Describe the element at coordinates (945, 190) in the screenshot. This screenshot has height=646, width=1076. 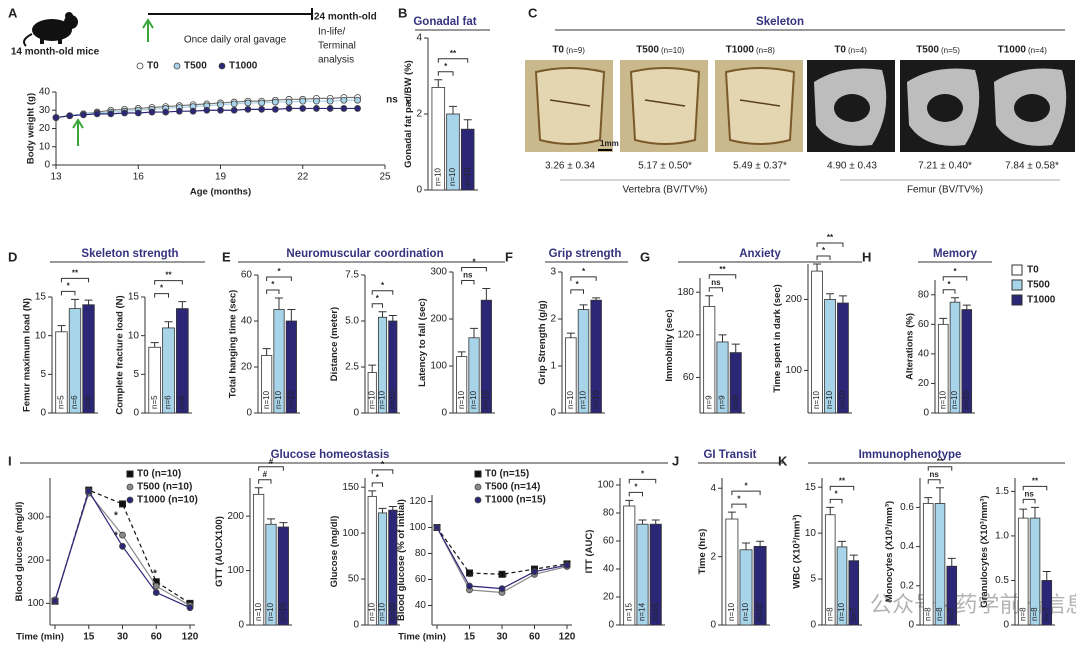
I see `femur-label: Femur (BV/TV%)` at that location.